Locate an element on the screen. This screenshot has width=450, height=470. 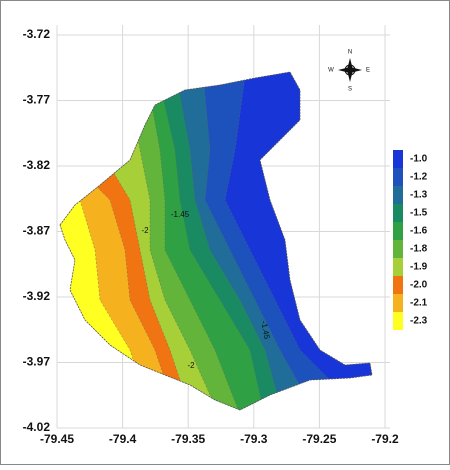
y-tick-label: -4.02 is located at coordinates (37, 427).